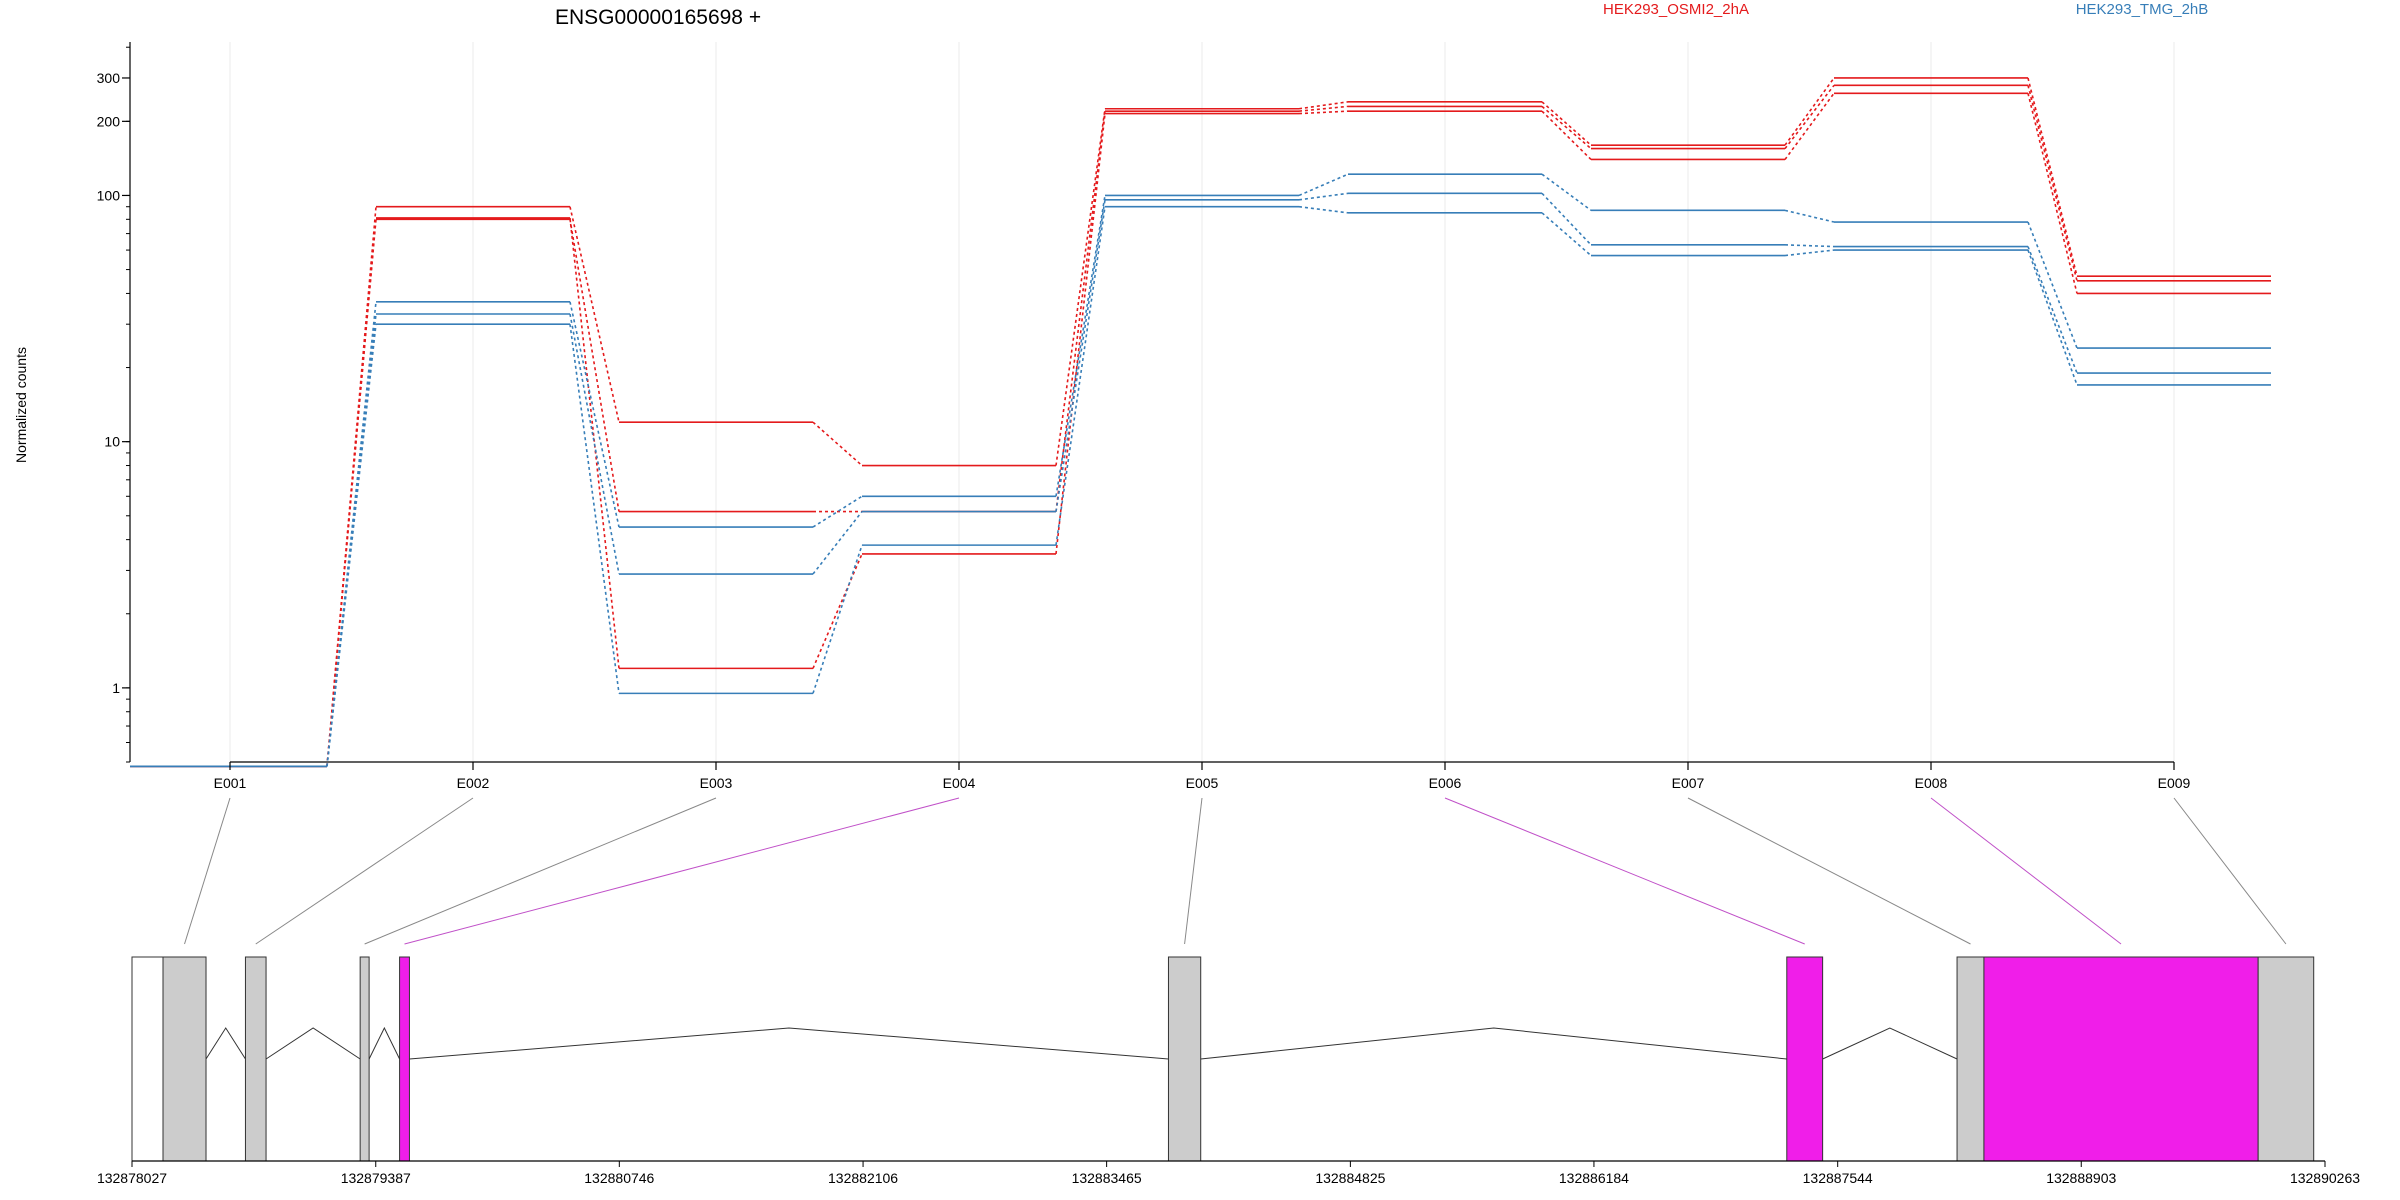 This screenshot has height=1200, width=2400. I want to click on y-tick-label: 1, so click(116, 688).